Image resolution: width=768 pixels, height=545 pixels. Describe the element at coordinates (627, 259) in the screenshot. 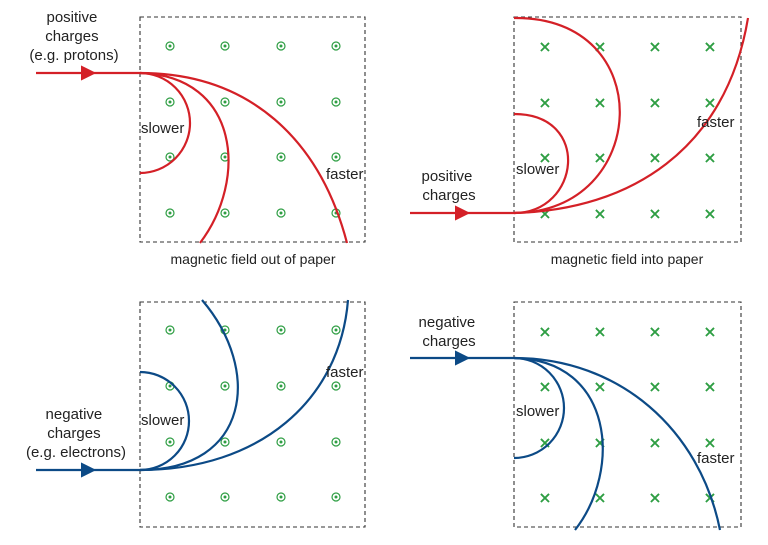

I see `field-caption: magnetic field into paper` at that location.